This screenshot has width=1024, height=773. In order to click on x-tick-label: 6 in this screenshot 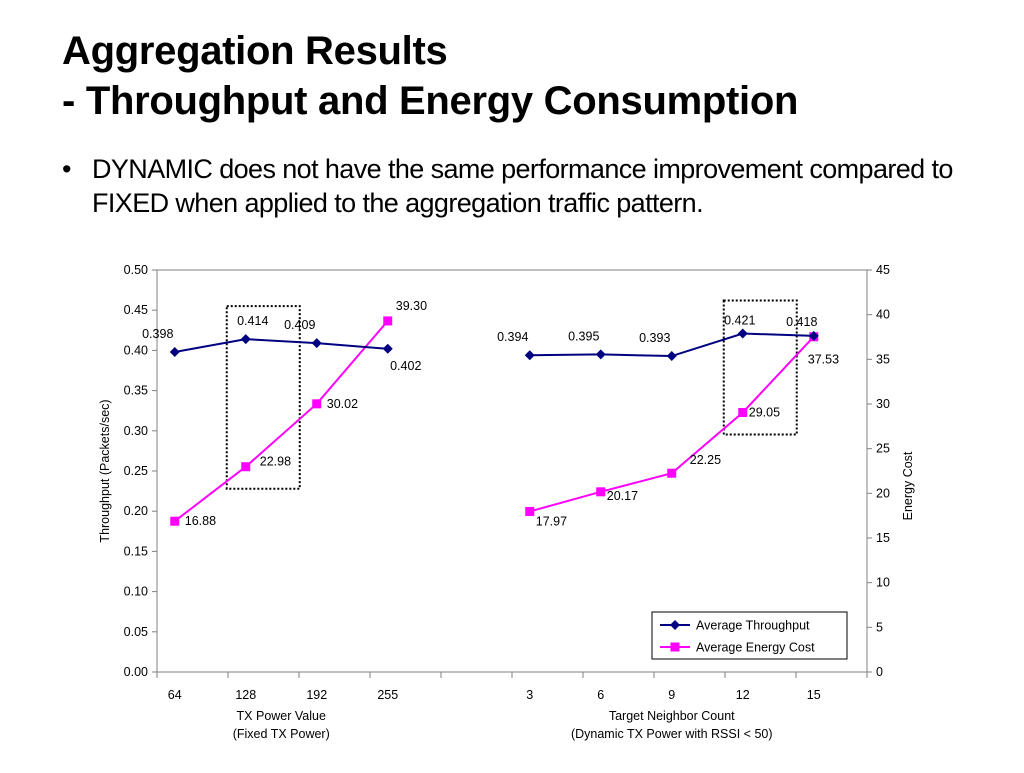, I will do `click(600, 695)`.